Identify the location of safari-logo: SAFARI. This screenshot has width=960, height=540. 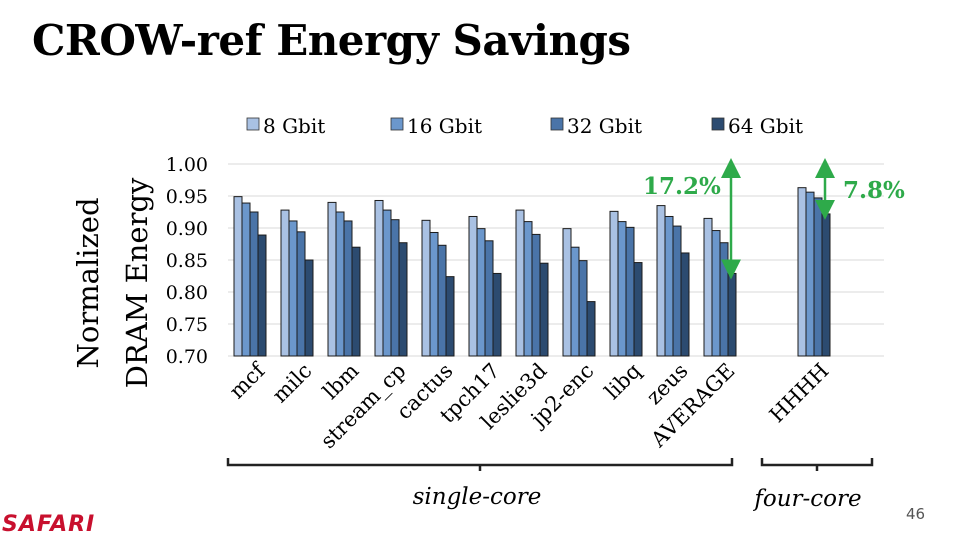
(48, 524).